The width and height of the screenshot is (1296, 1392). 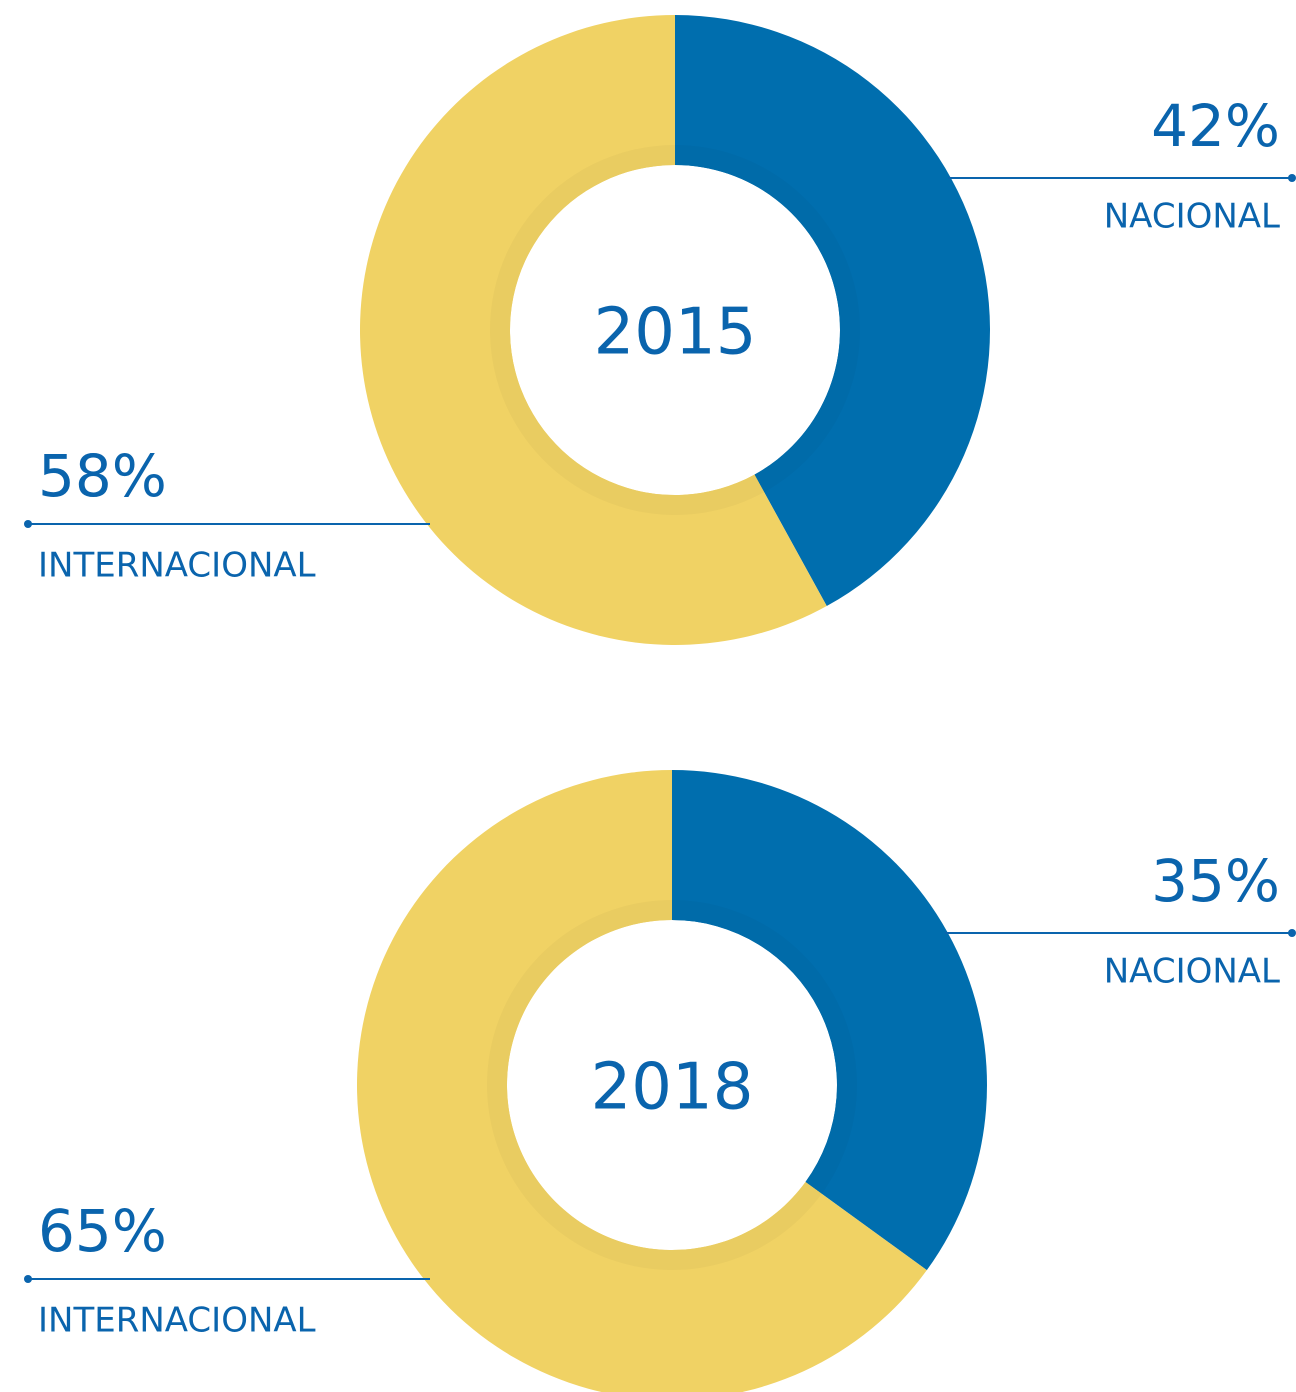 What do you see at coordinates (1215, 881) in the screenshot?
I see `value-label: 35%` at bounding box center [1215, 881].